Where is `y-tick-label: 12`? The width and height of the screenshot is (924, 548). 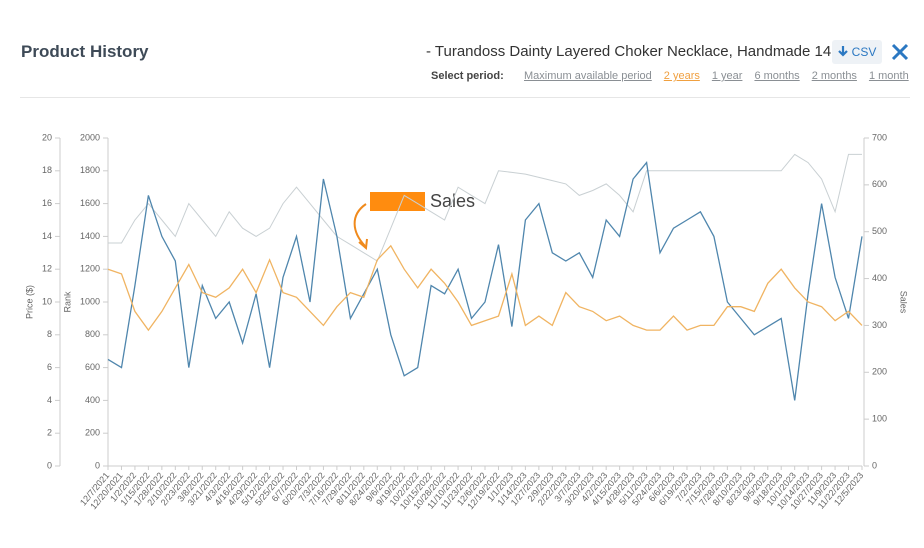
y-tick-label: 12 is located at coordinates (47, 269).